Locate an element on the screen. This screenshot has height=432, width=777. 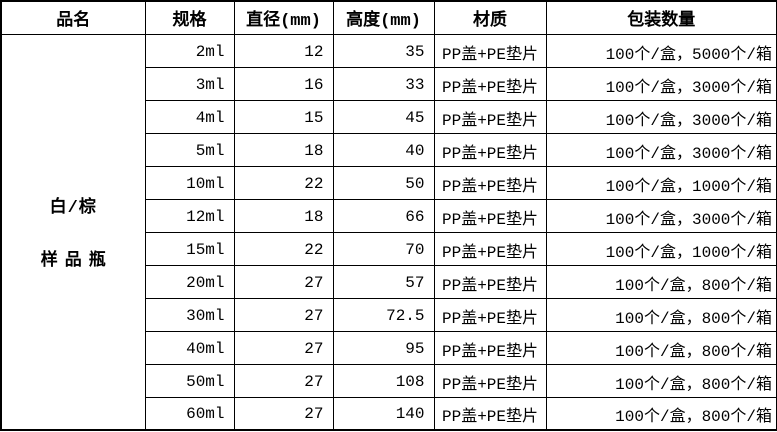
height-cell: 66 is located at coordinates (383, 215).